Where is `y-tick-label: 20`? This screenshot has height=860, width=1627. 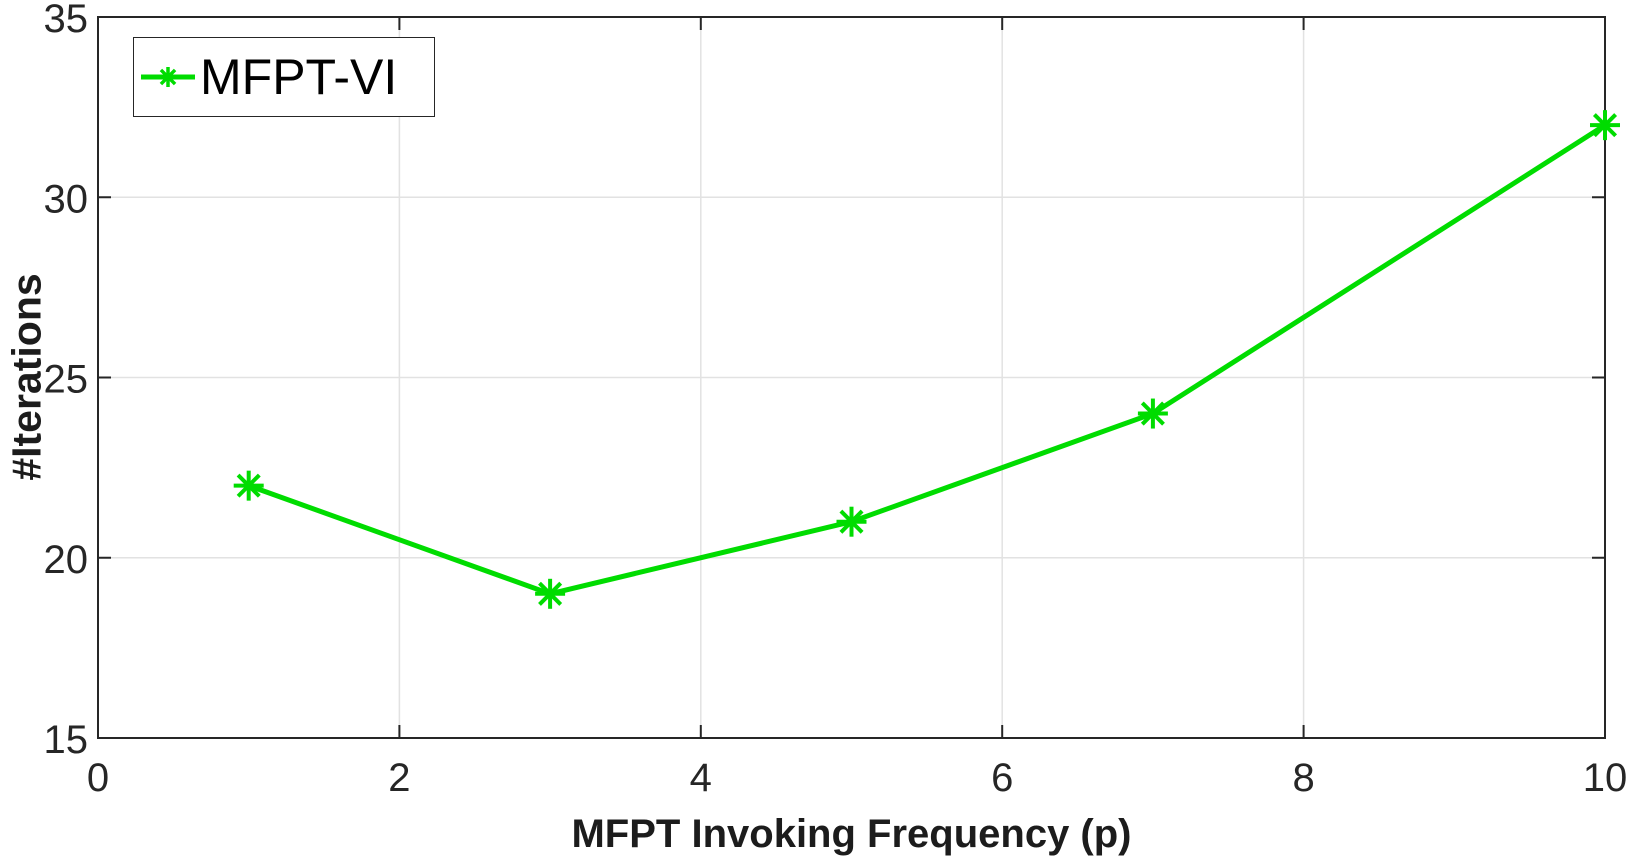 y-tick-label: 20 is located at coordinates (66, 560).